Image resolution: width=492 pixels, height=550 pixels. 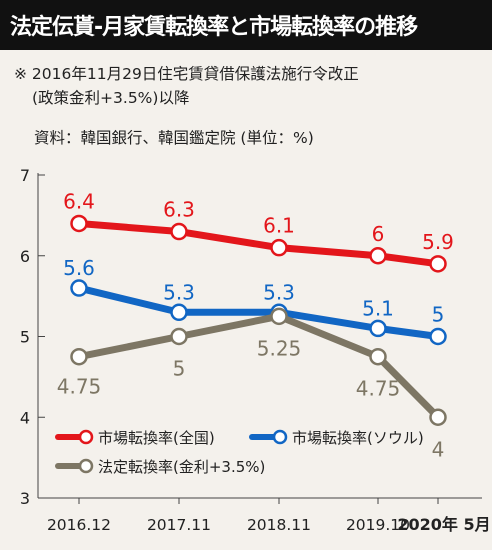 I want to click on note-line-2: (政策金利+3.5%)以降, so click(x=111, y=98).